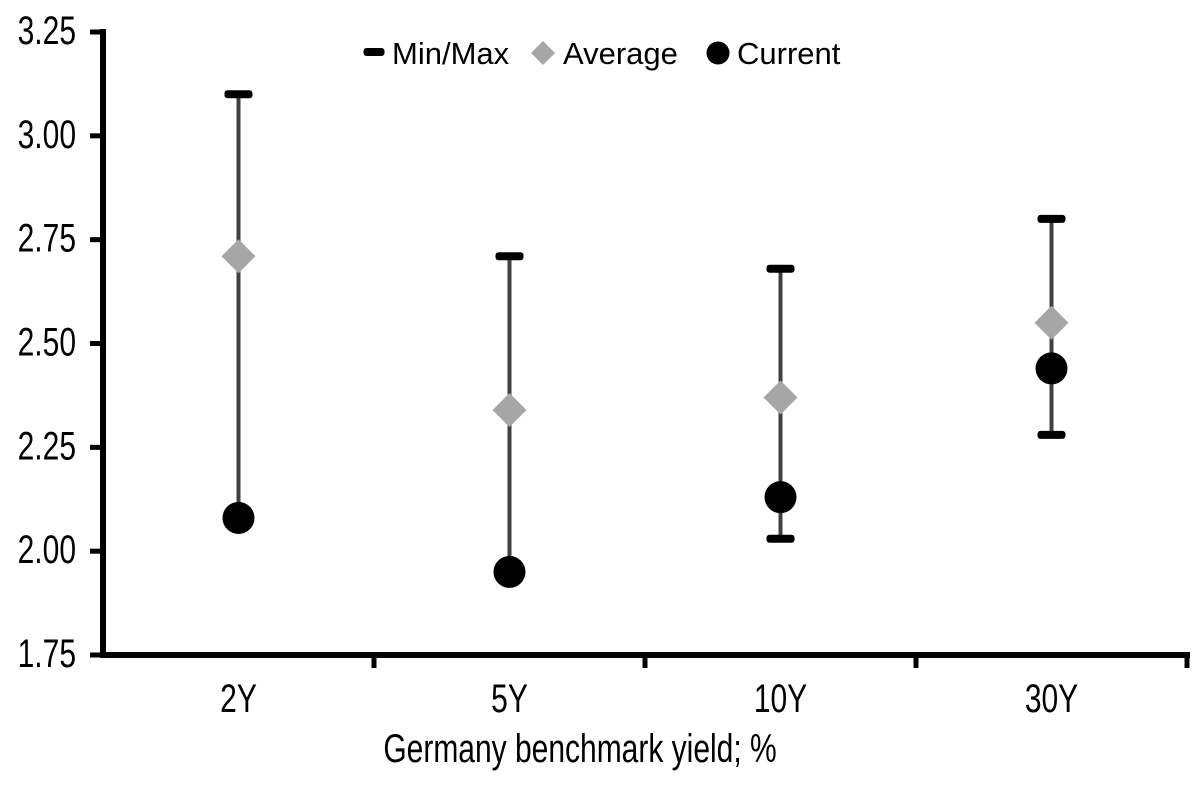 The height and width of the screenshot is (788, 1200). What do you see at coordinates (509, 699) in the screenshot?
I see `x-tick-label: 5Y` at bounding box center [509, 699].